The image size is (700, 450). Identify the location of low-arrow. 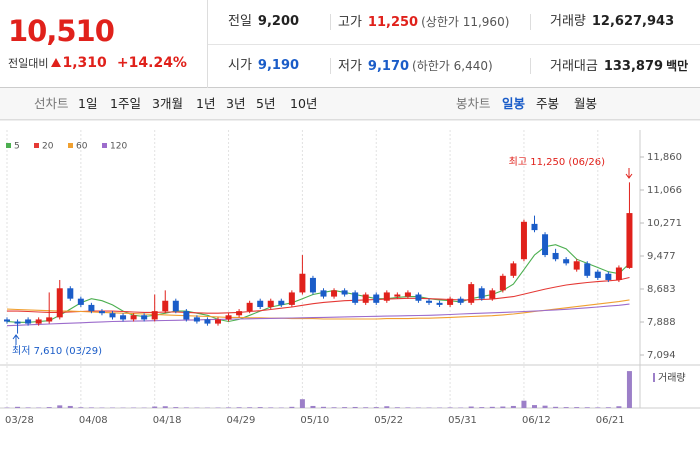
(16, 339).